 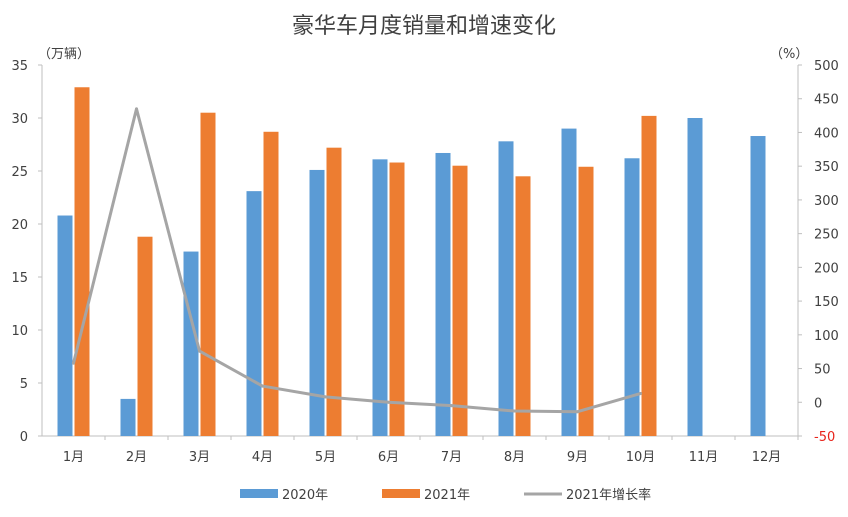 I want to click on bar-2020年-2月, so click(x=128, y=417).